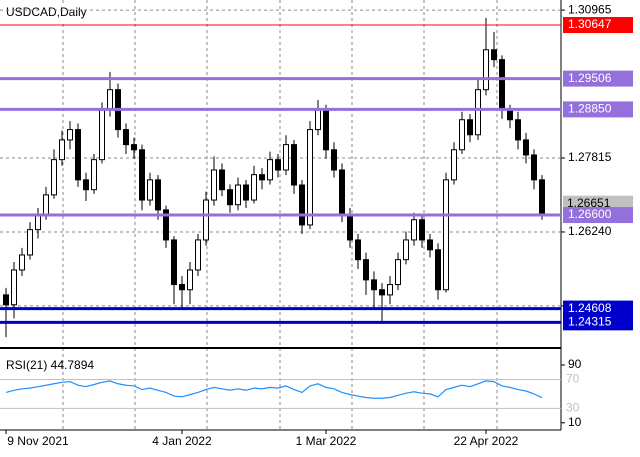 Image resolution: width=640 pixels, height=457 pixels. I want to click on level-label: 1.29506, so click(590, 78).